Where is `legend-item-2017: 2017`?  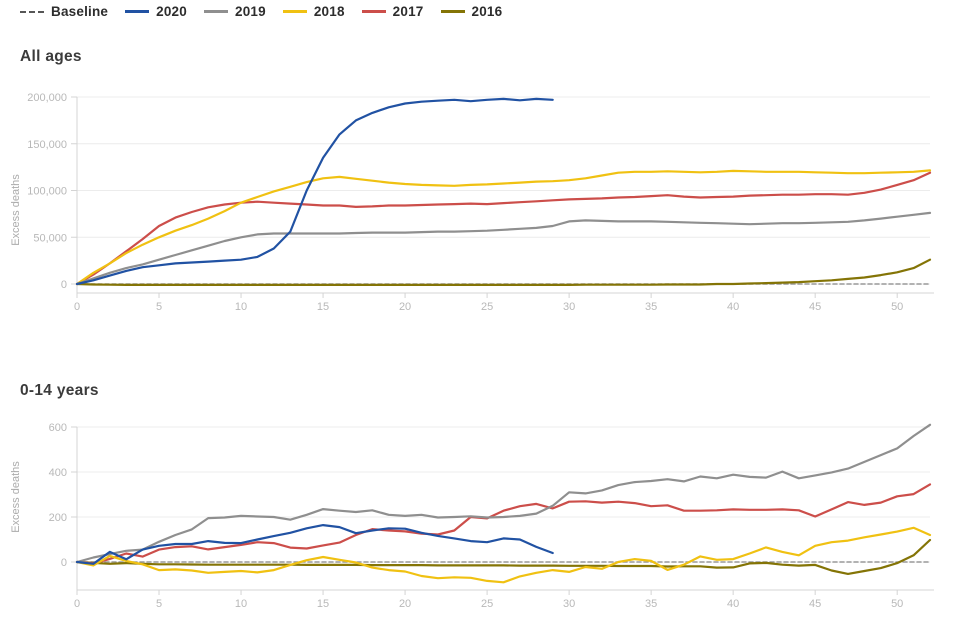 legend-item-2017: 2017 is located at coordinates (392, 11).